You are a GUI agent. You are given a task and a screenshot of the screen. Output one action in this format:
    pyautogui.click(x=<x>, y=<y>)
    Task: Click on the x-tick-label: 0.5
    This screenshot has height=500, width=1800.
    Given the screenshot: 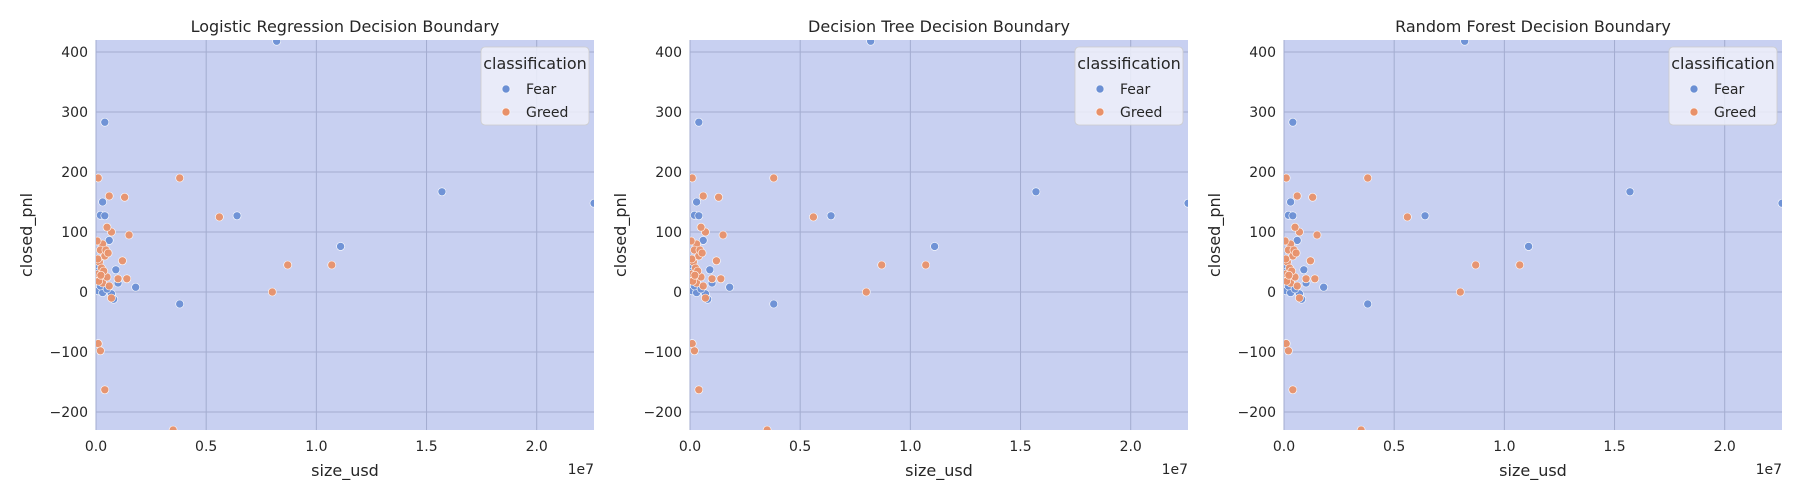 What is the action you would take?
    pyautogui.click(x=1394, y=447)
    